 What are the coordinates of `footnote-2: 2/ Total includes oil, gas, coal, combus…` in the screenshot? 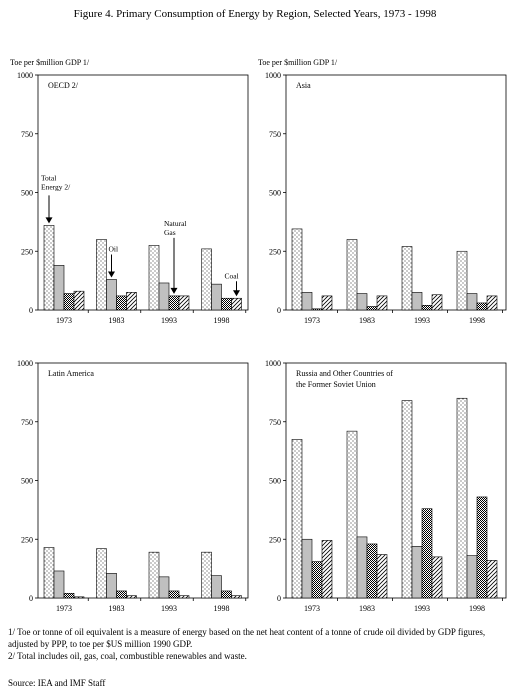 It's located at (127, 656).